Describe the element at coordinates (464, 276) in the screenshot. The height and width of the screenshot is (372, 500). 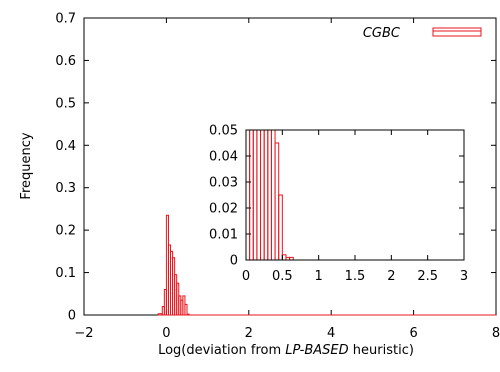
I see `inset-x-tick-label: 3` at that location.